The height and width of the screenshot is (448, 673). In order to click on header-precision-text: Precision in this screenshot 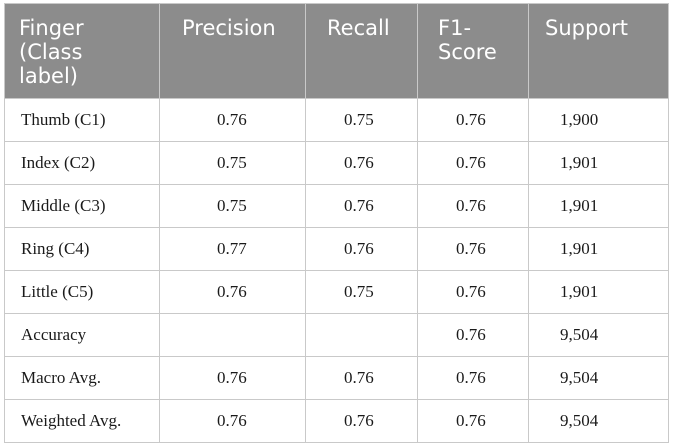, I will do `click(229, 28)`.